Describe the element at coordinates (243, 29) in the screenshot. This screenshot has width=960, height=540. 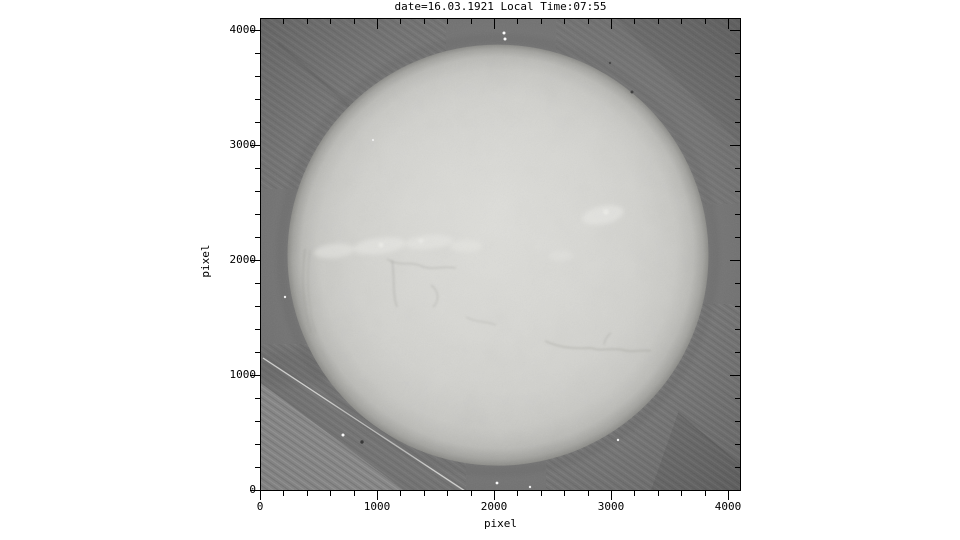
I see `y-tick-label: 4000` at that location.